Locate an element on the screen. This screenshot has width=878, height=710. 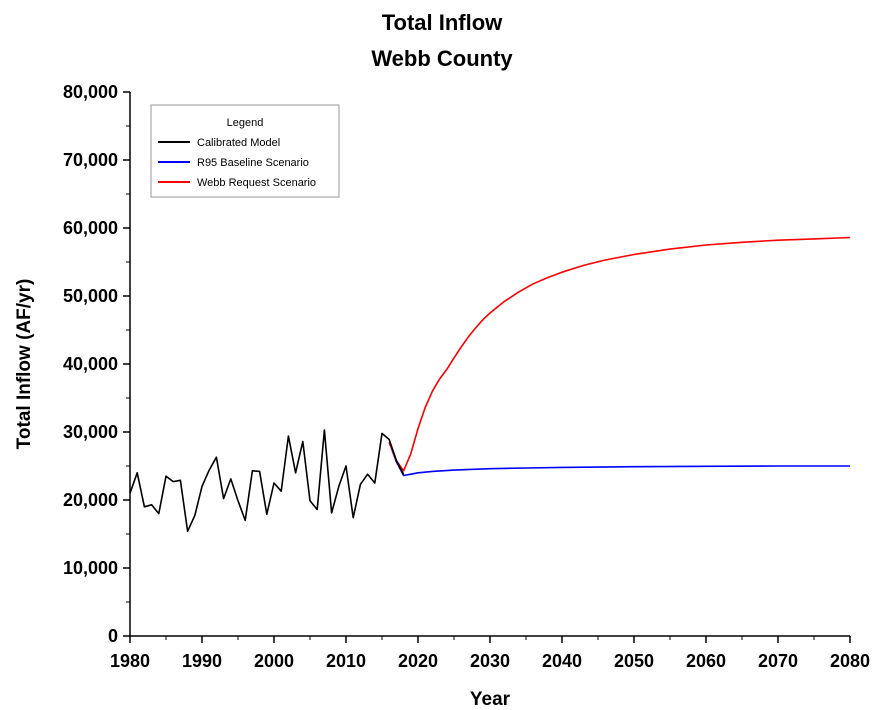
y-tick-label: 80,000 is located at coordinates (90, 92).